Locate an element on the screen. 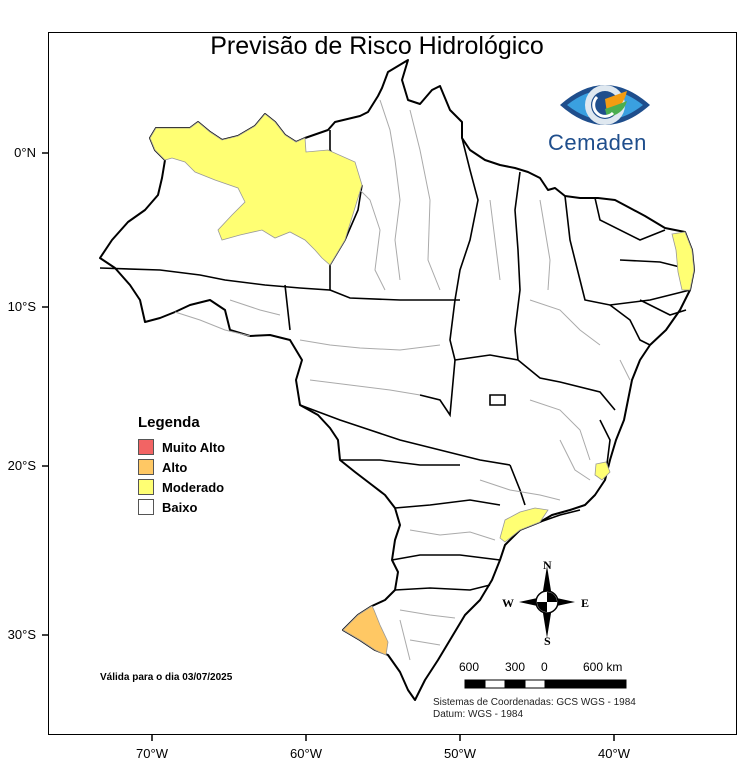 Image resolution: width=754 pixels, height=768 pixels. legend-label: Baixo is located at coordinates (180, 507).